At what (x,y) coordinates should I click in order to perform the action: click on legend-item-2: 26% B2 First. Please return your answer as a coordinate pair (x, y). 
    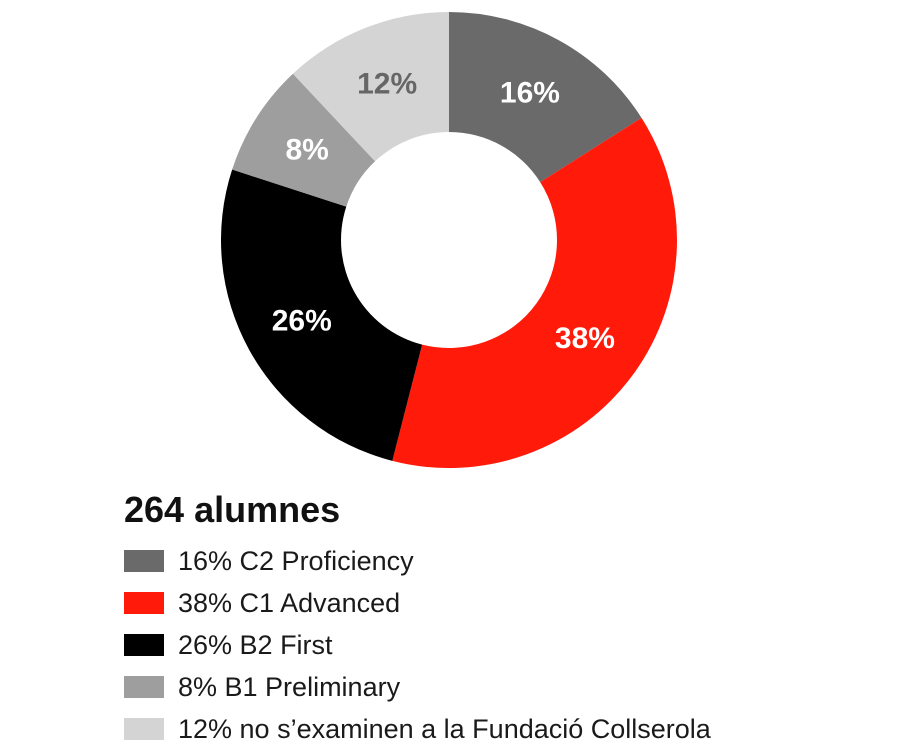
    Looking at the image, I should click on (417, 645).